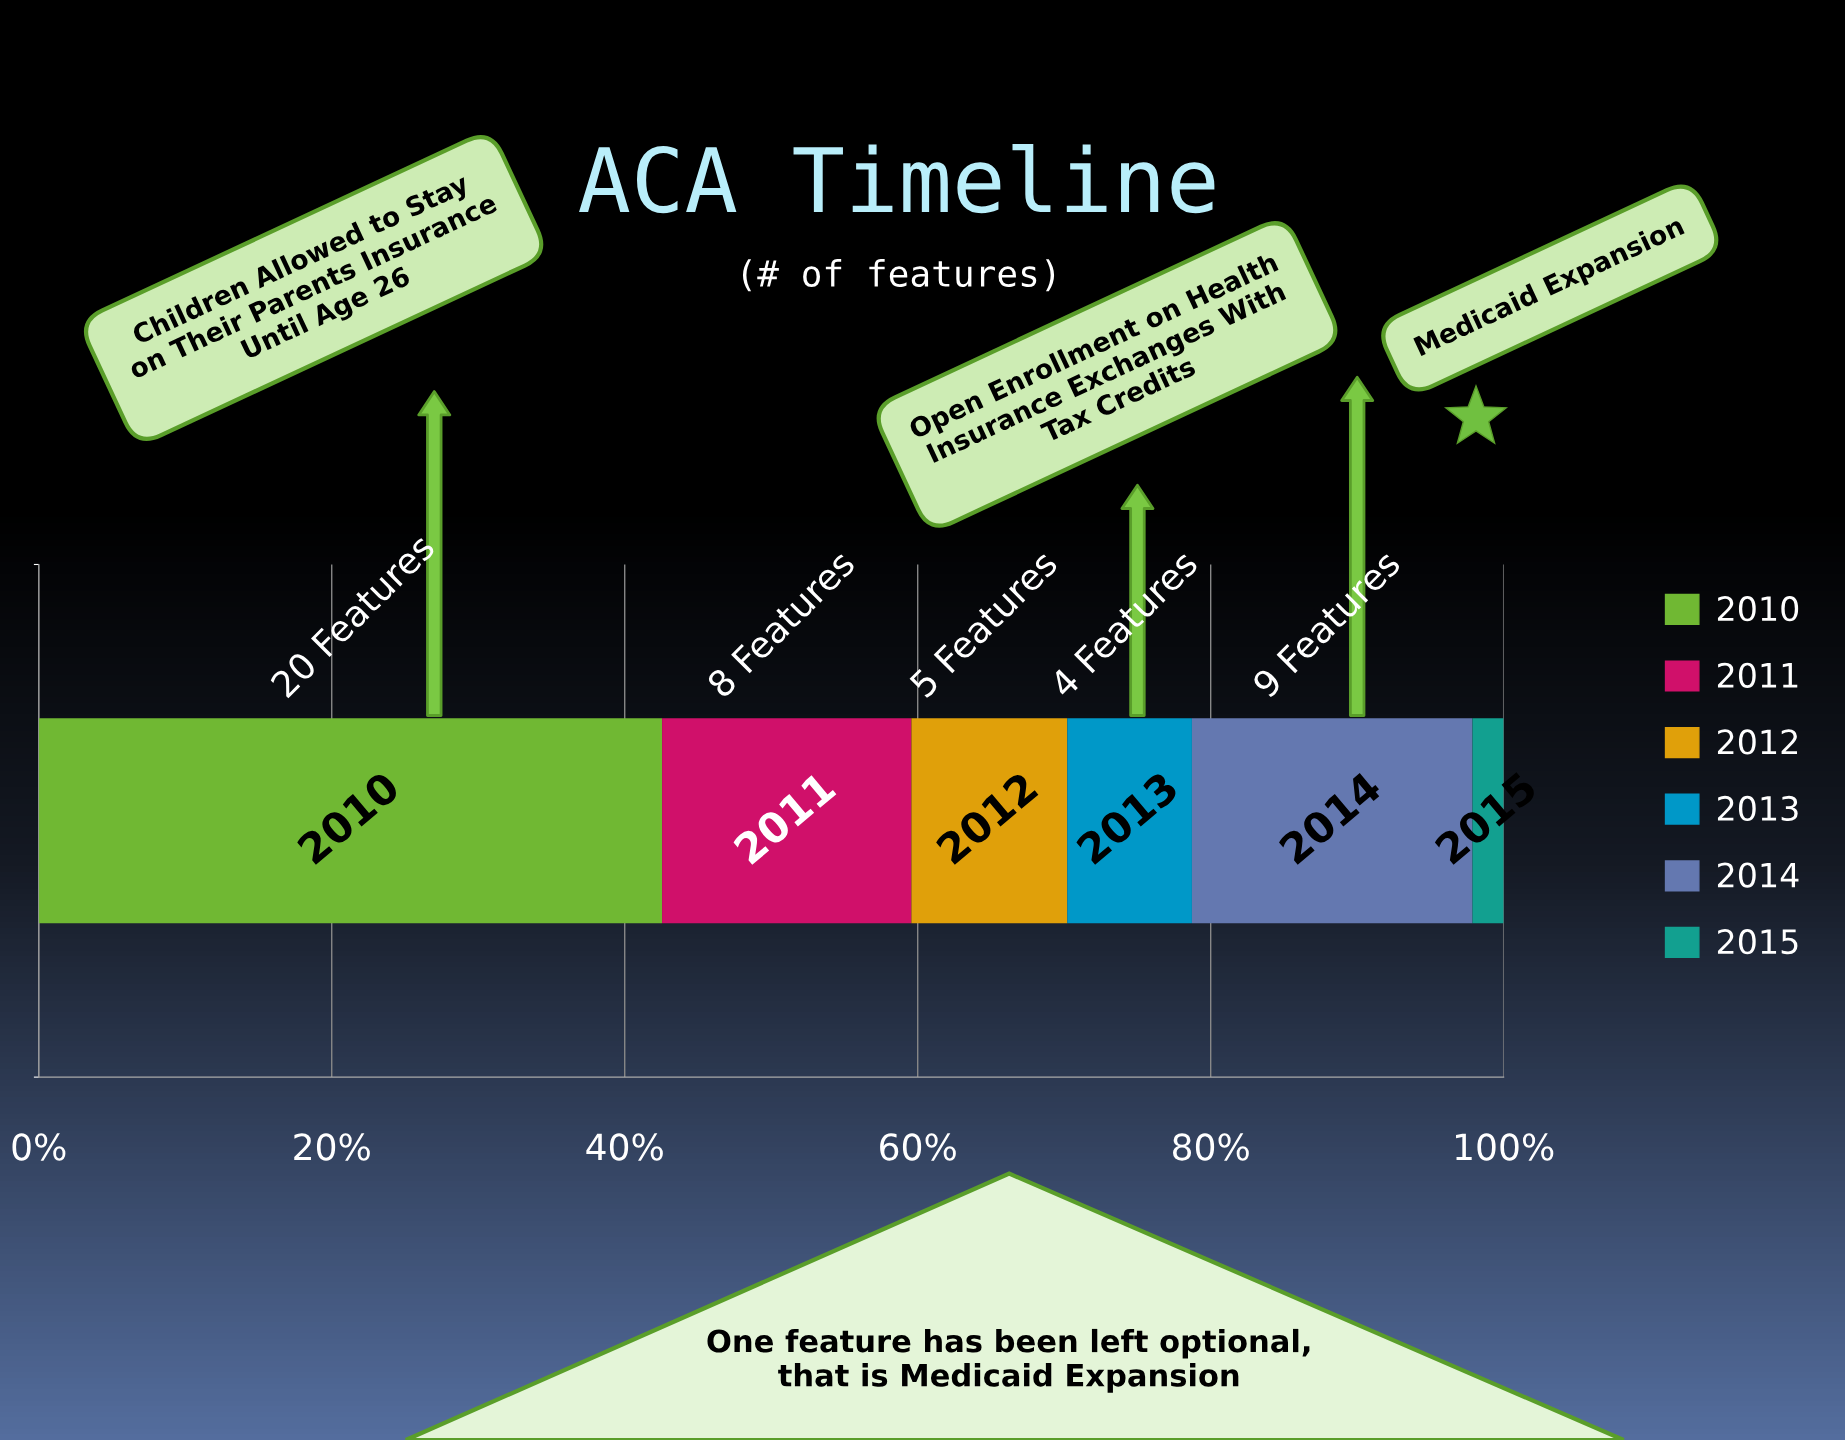 This screenshot has width=1845, height=1440. I want to click on legend-label: 2011, so click(1757, 675).